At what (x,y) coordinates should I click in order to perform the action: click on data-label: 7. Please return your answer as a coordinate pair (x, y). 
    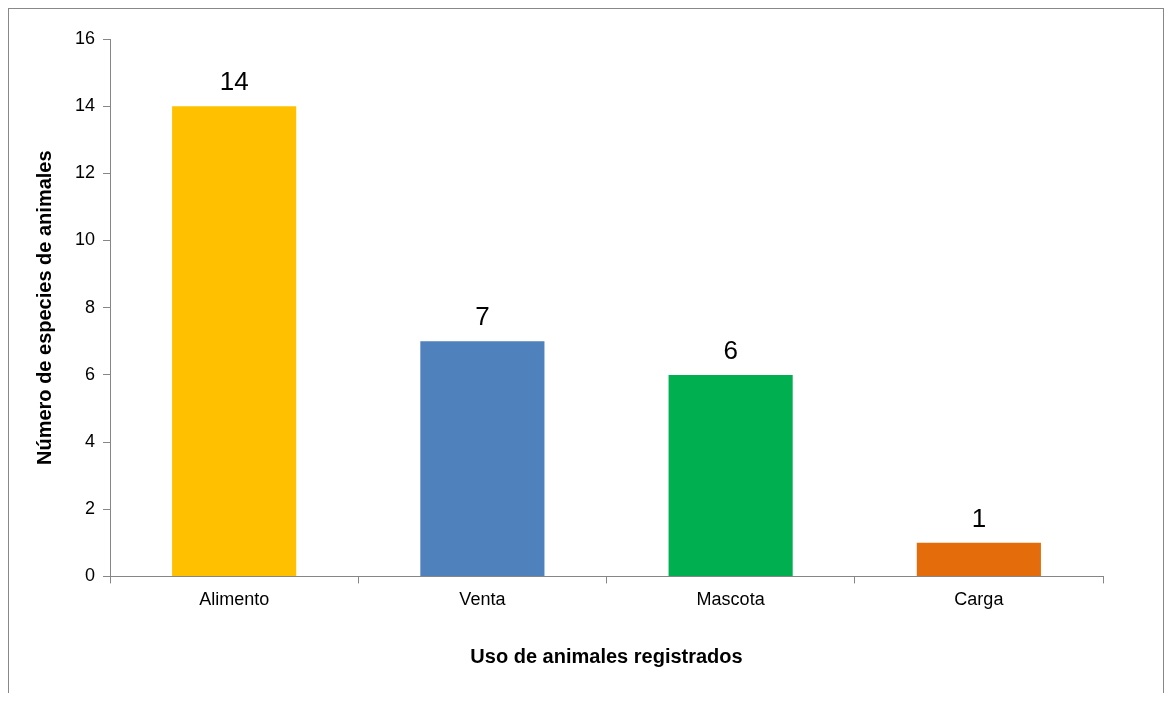
    Looking at the image, I should click on (482, 316).